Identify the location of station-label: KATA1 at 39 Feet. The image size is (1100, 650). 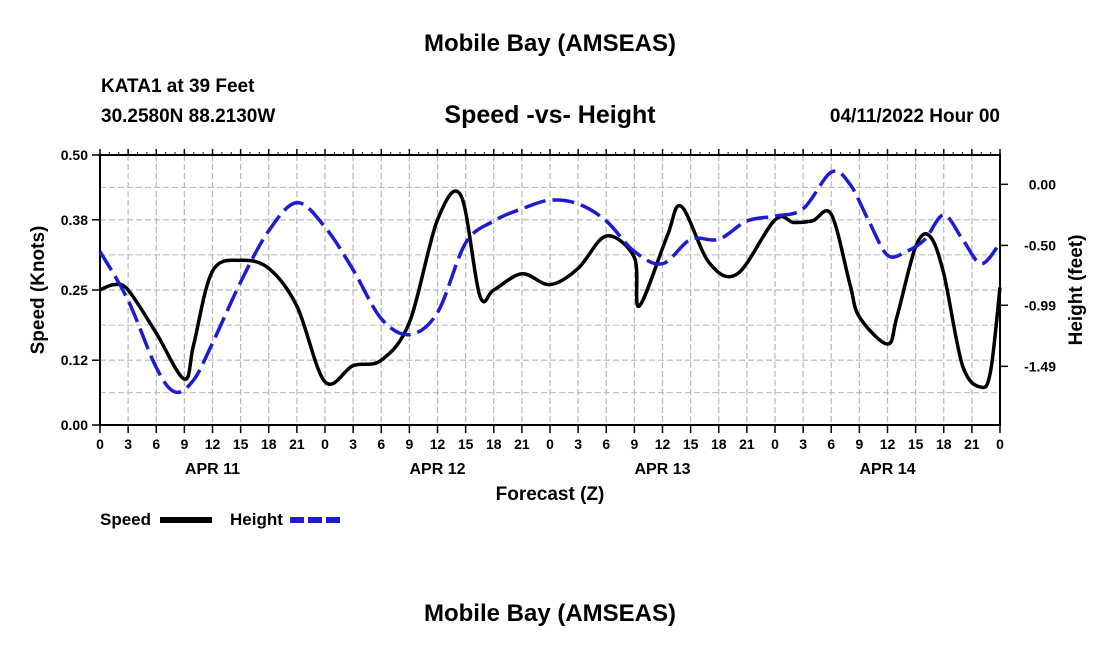
(178, 86).